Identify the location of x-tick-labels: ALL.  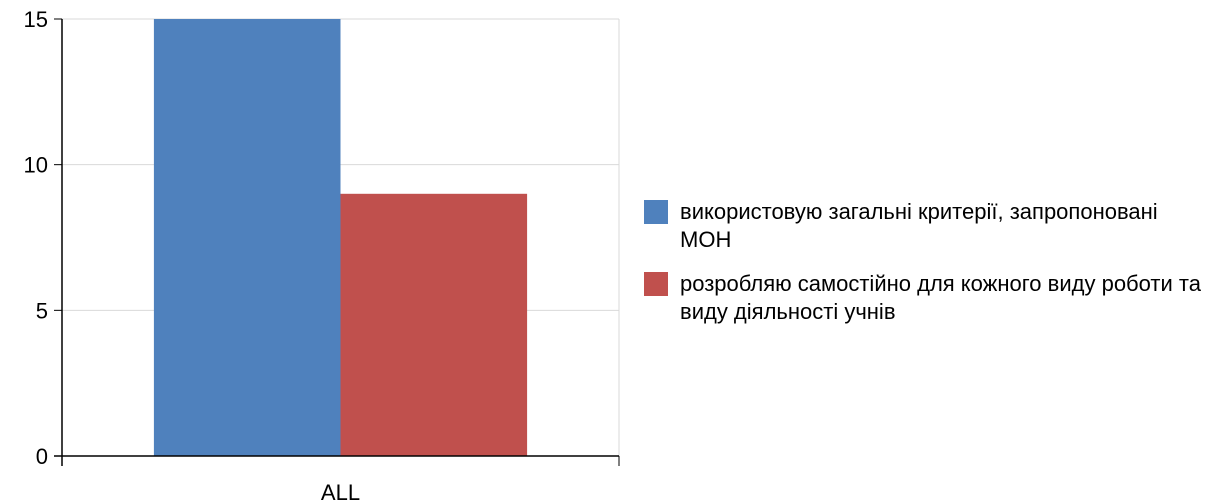
(340, 492).